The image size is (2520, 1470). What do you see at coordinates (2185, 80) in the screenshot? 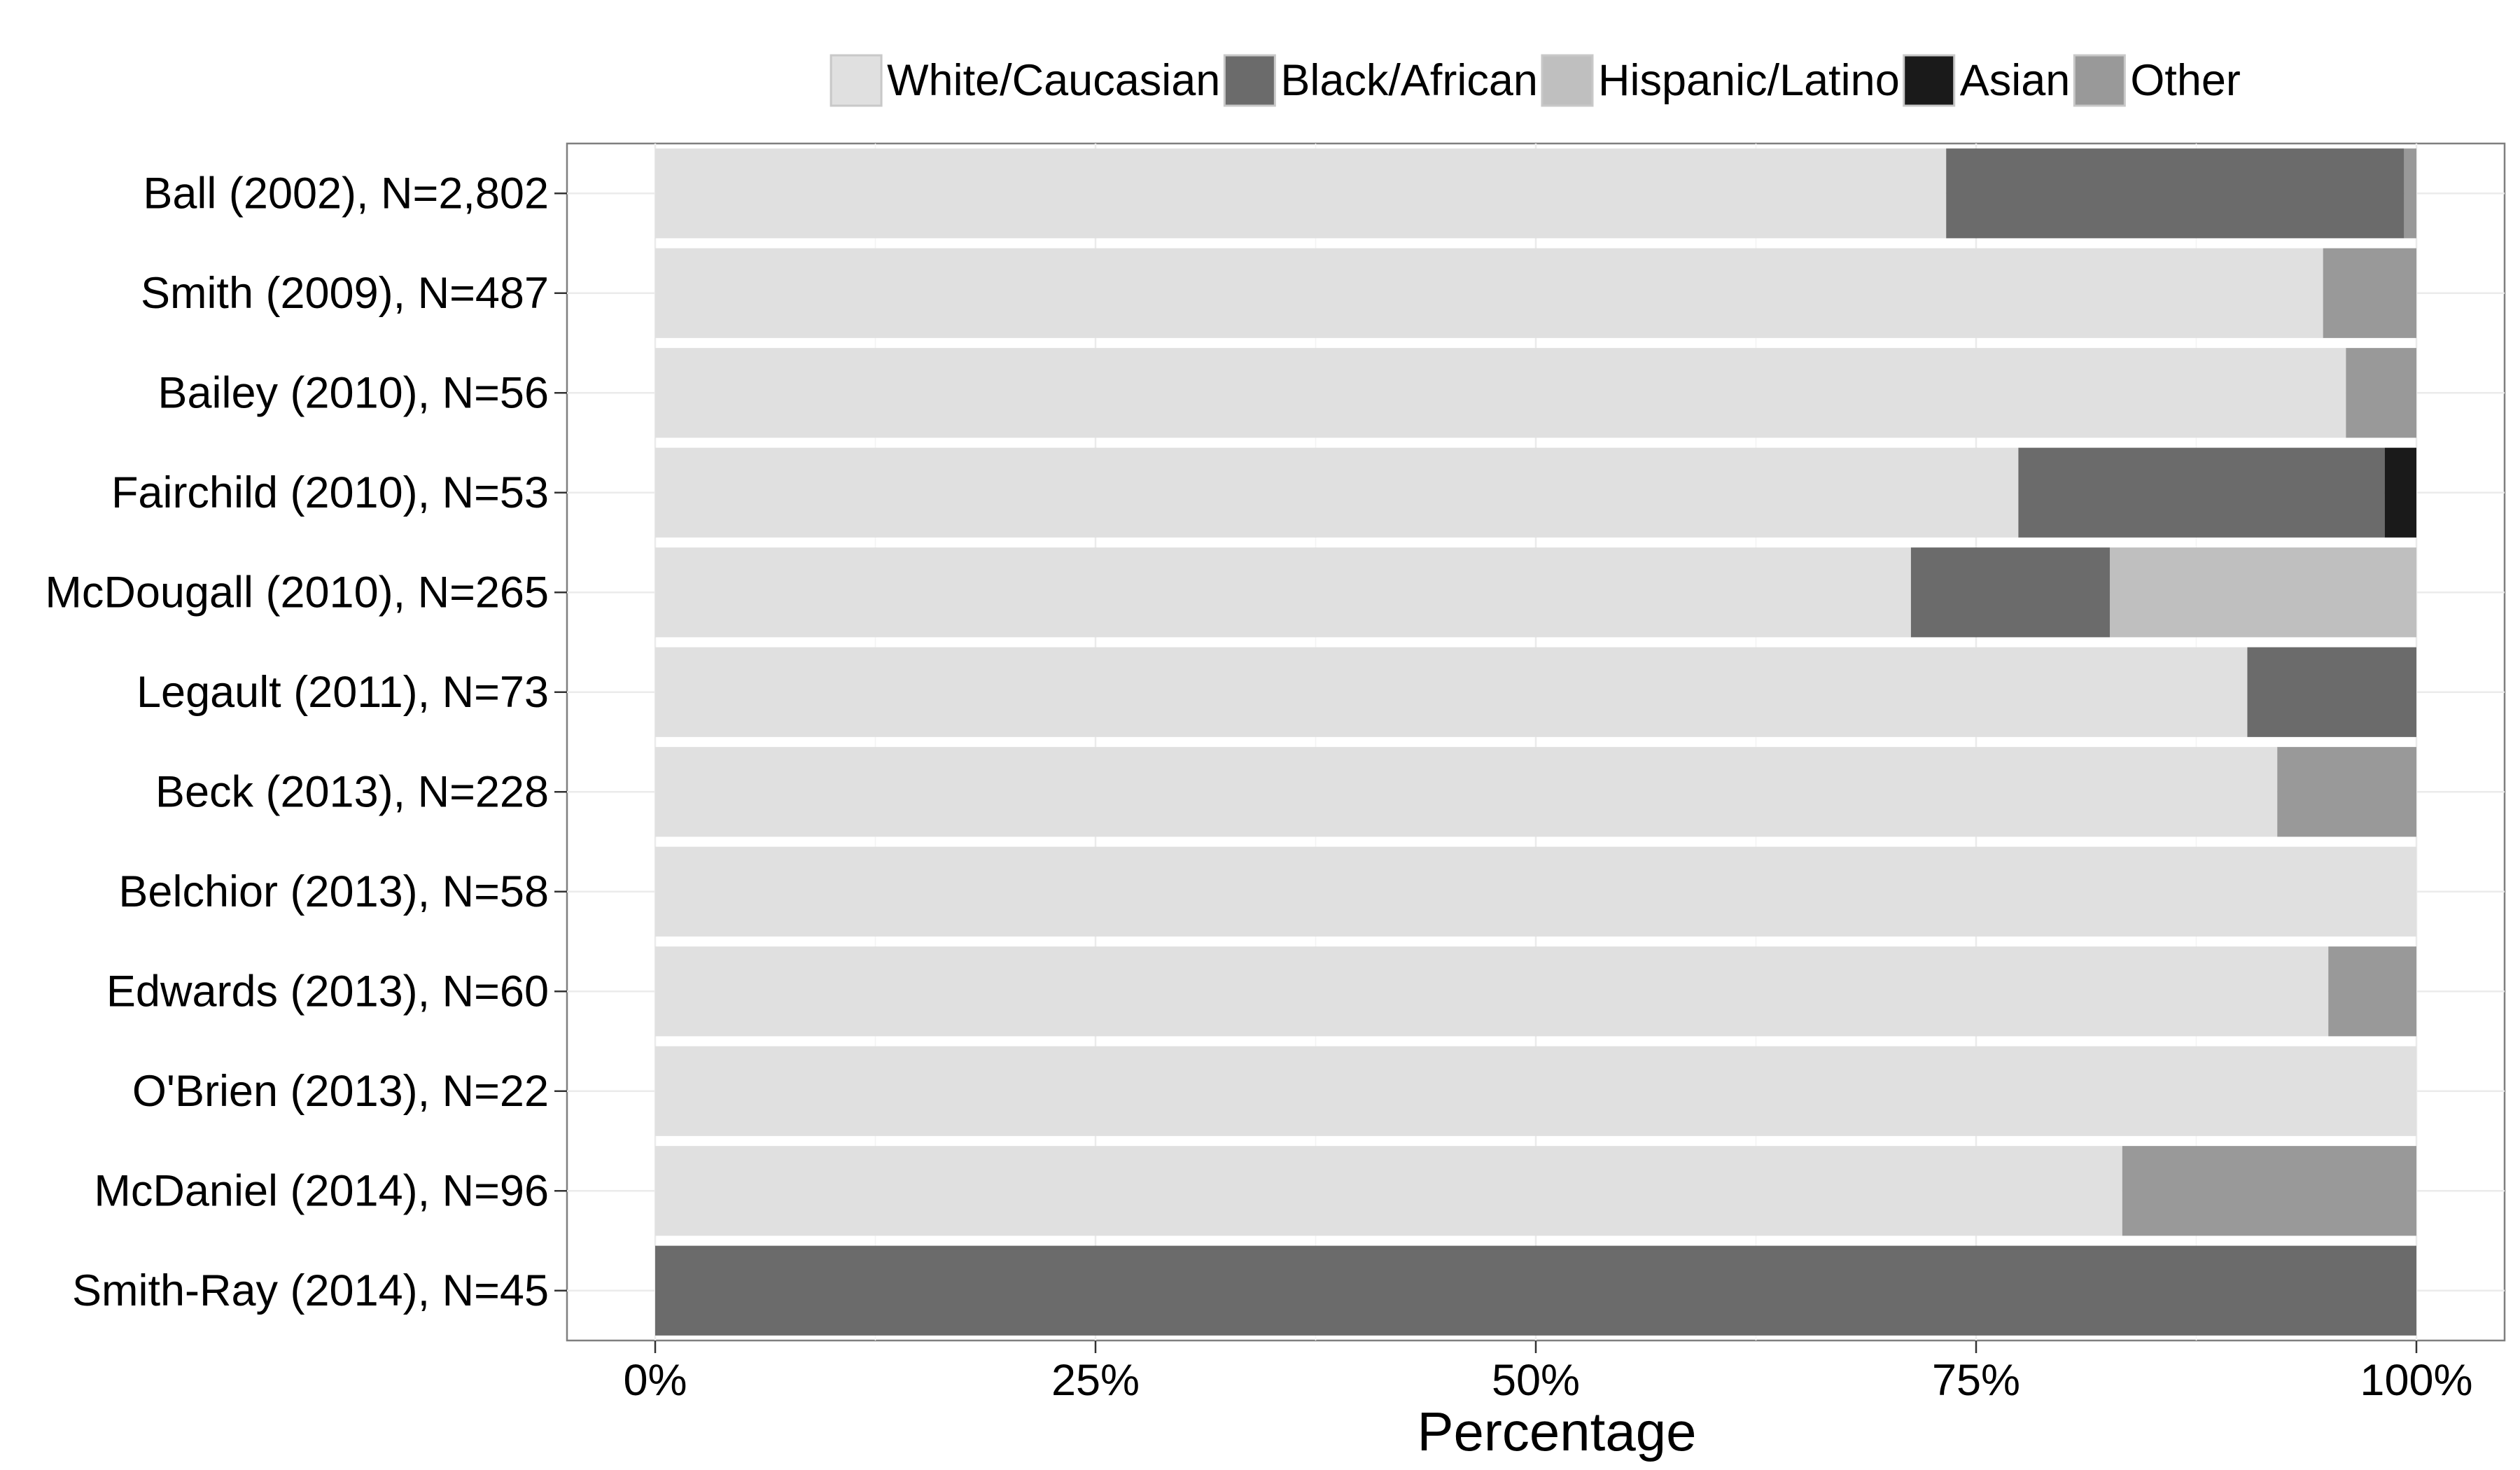
I see `legend-label-other: Other` at bounding box center [2185, 80].